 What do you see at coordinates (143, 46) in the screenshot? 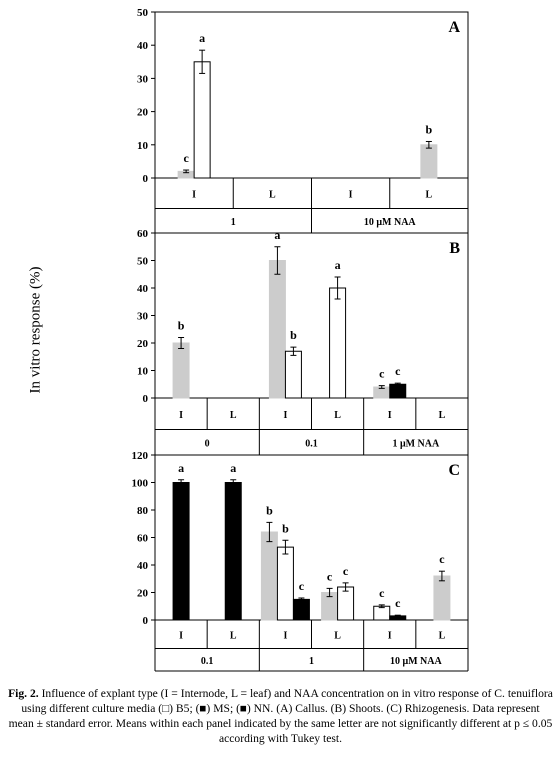
I see `panel-a-ytick-label: 40` at bounding box center [143, 46].